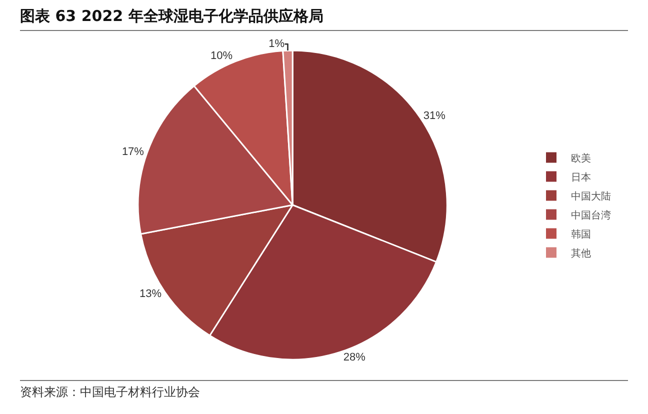 This screenshot has height=414, width=648. What do you see at coordinates (324, 17) in the screenshot?
I see `chart-title: 图表 63 2022 年全球湿电子化学品供应格局` at bounding box center [324, 17].